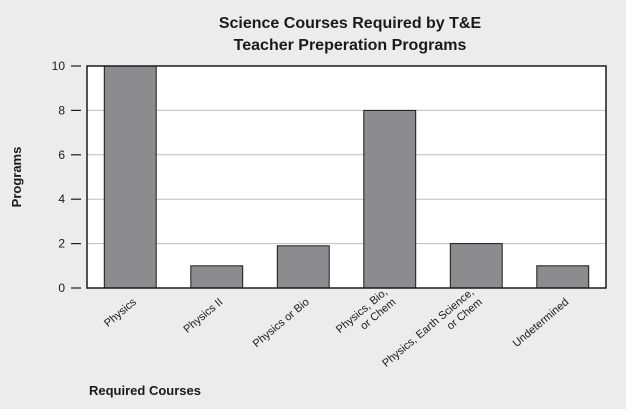 The width and height of the screenshot is (626, 409). I want to click on y-tick-label-8: 8, so click(61, 110).